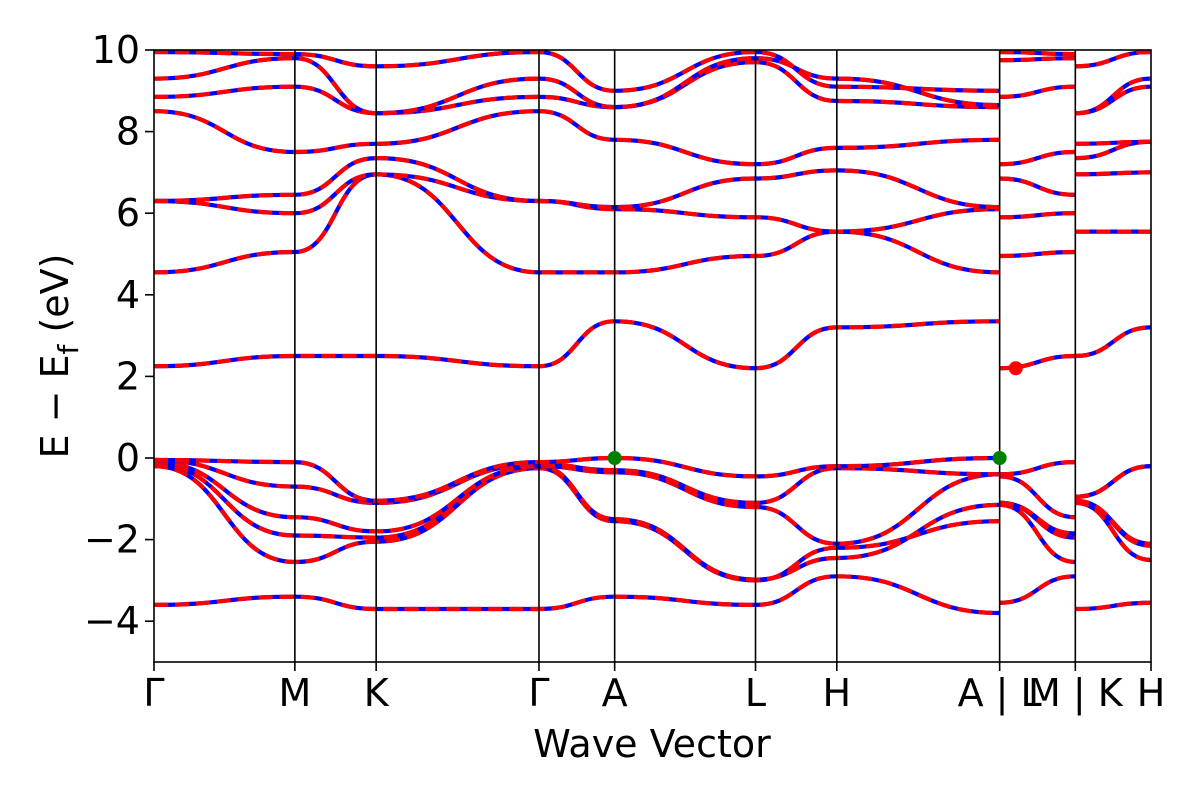 Image resolution: width=1200 pixels, height=800 pixels. What do you see at coordinates (55, 299) in the screenshot?
I see `y-axis-label-unit: (eV)` at bounding box center [55, 299].